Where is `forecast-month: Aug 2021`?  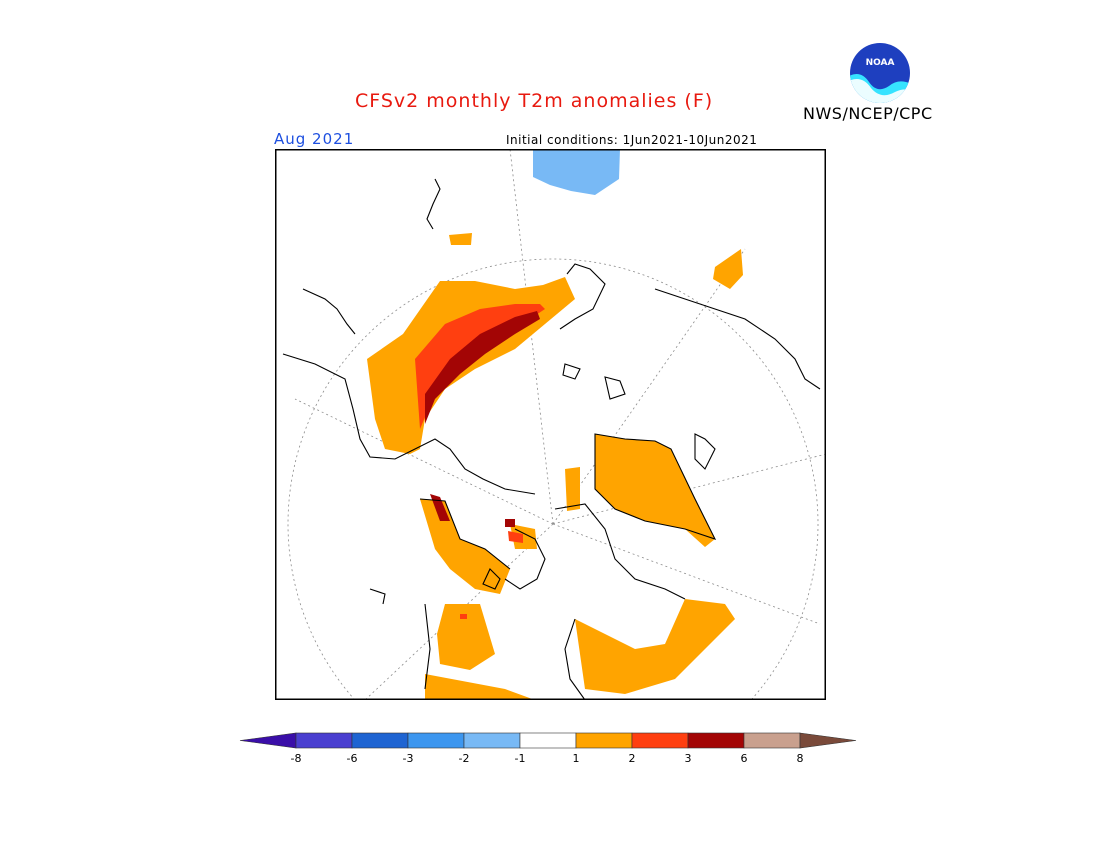 forecast-month: Aug 2021 is located at coordinates (314, 139).